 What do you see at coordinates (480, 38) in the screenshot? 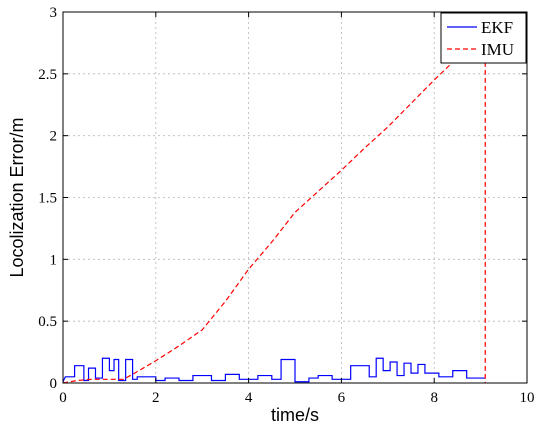
I see `legend-items: EKF IMU` at bounding box center [480, 38].